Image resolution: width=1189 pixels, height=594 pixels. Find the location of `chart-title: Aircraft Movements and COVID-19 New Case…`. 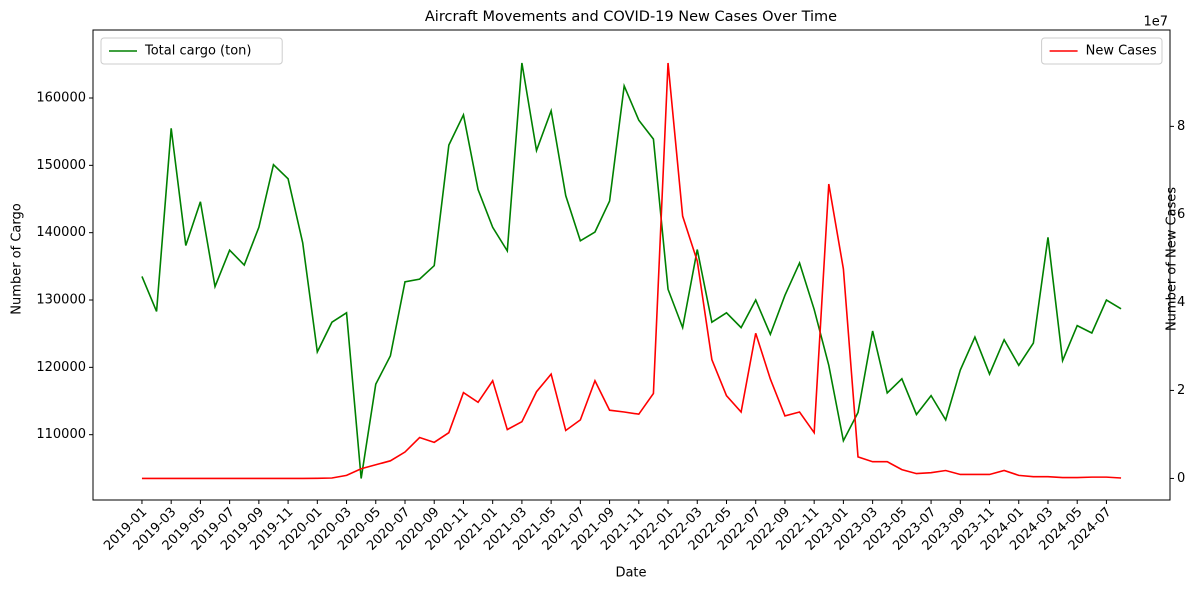

chart-title: Aircraft Movements and COVID-19 New Case… is located at coordinates (631, 17).